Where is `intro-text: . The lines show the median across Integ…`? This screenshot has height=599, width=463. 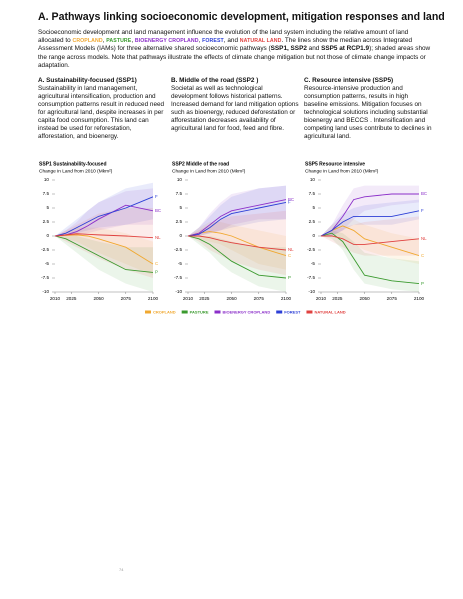 intro-text: . The lines show the median across Integ… is located at coordinates (225, 45).